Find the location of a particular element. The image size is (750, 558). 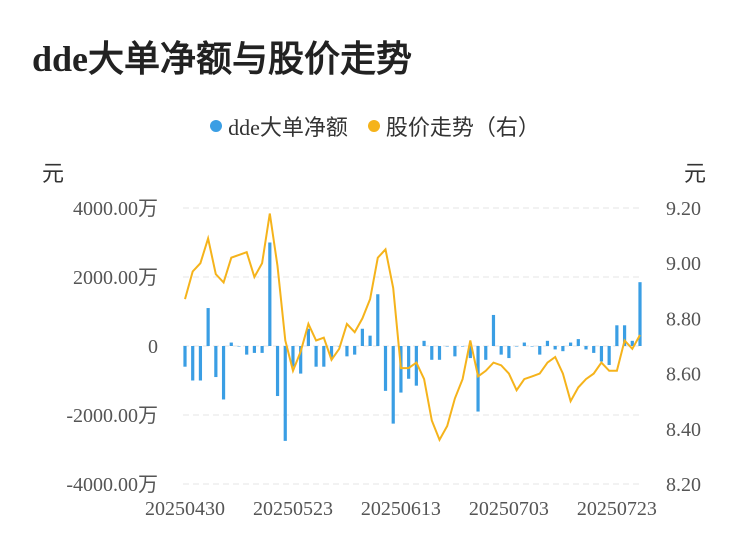

legend-item-price: 股价走势（右） is located at coordinates (453, 126).